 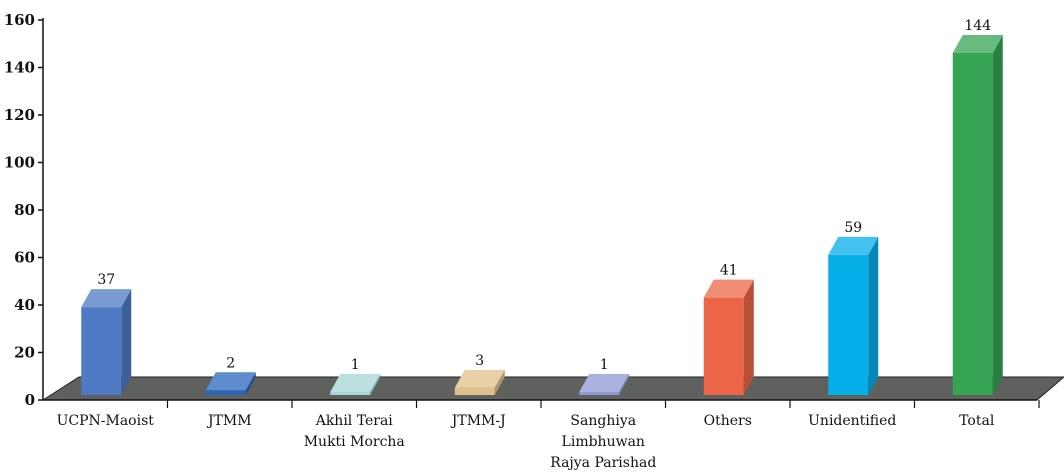 What do you see at coordinates (24, 353) in the screenshot?
I see `y-tick-label: 20` at bounding box center [24, 353].